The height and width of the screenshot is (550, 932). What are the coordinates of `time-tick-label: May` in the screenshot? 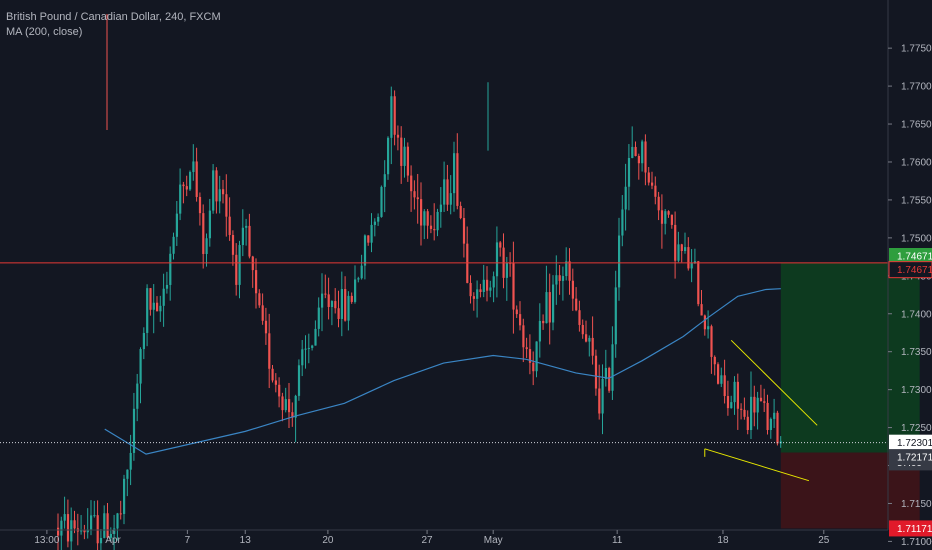 It's located at (493, 540).